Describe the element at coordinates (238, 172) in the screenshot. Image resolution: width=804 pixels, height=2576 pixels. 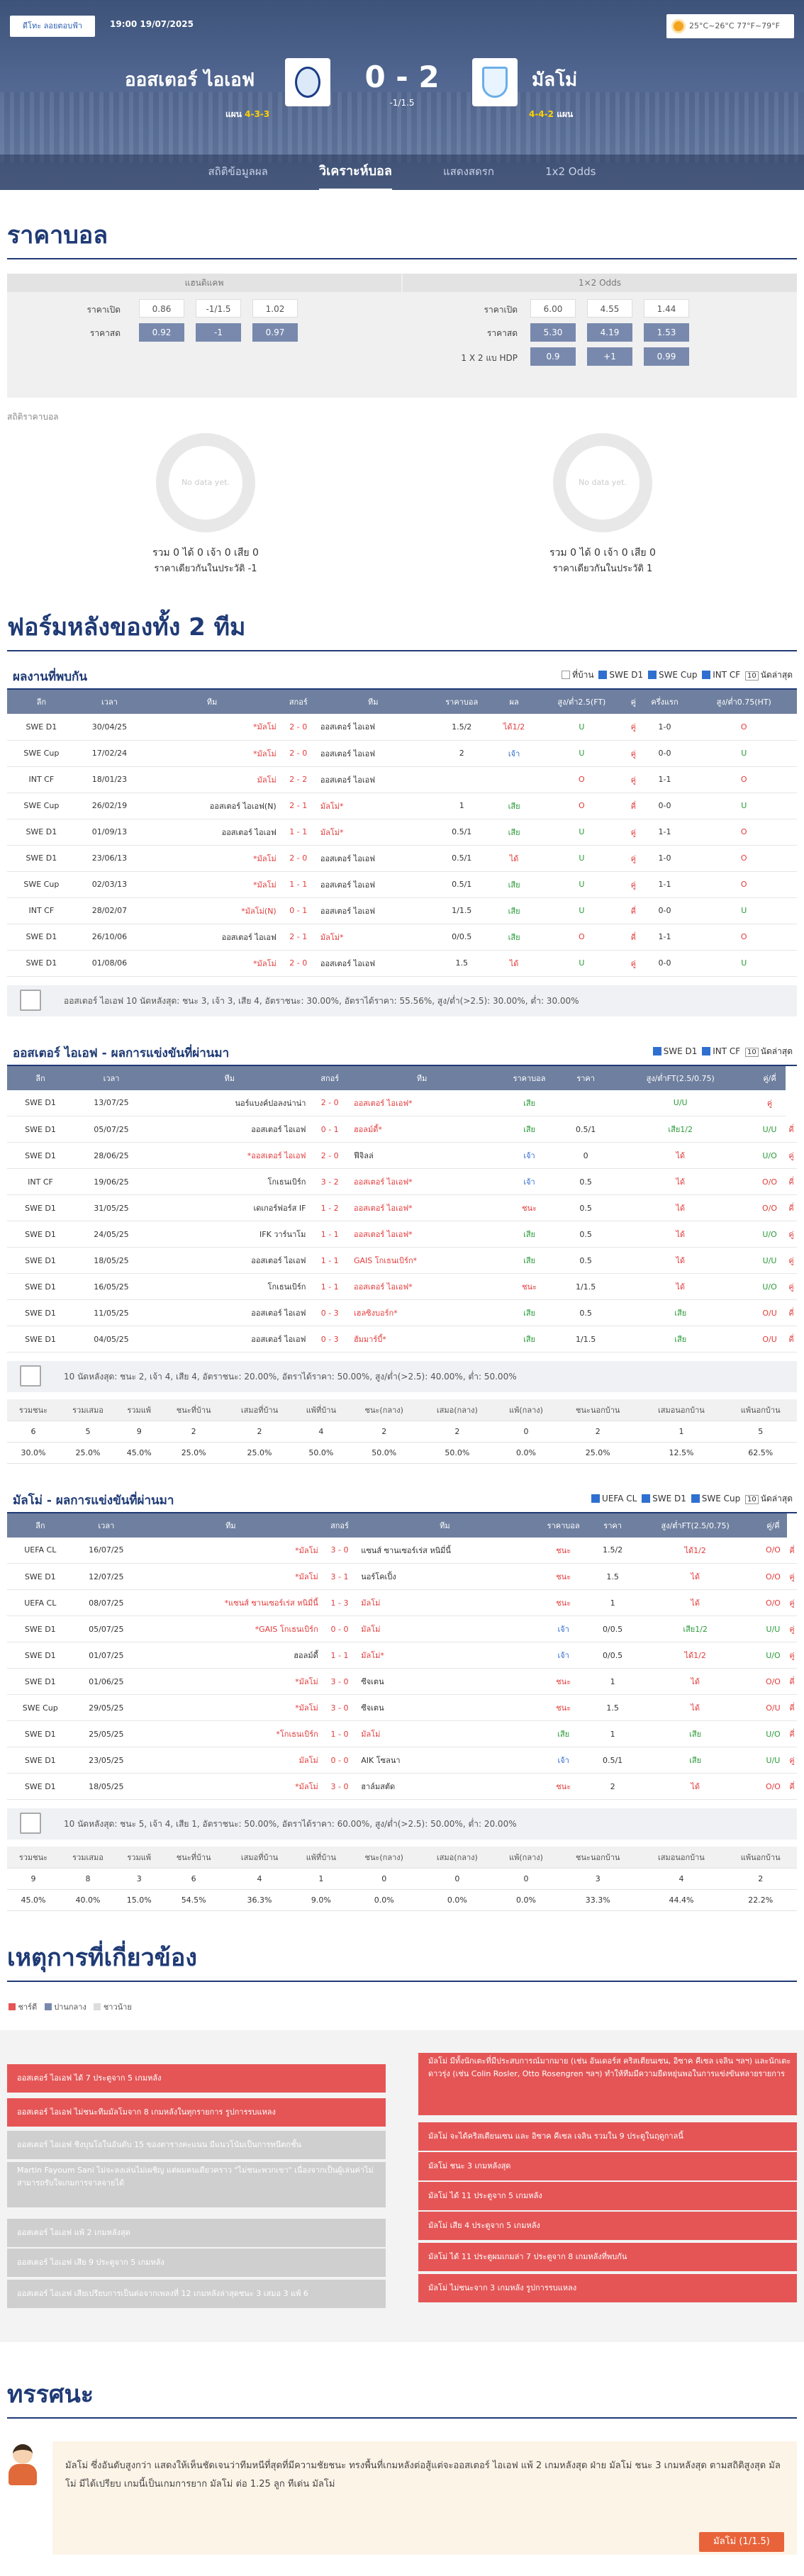
I see `tab-stats: สถิติข้อมูลผล` at that location.